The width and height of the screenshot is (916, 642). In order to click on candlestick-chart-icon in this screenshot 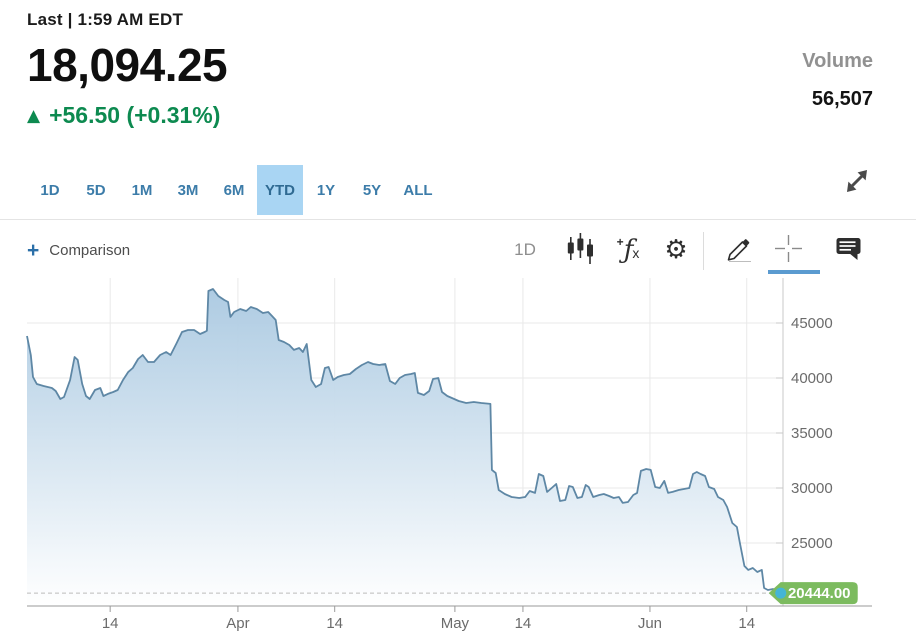, I will do `click(580, 250)`.